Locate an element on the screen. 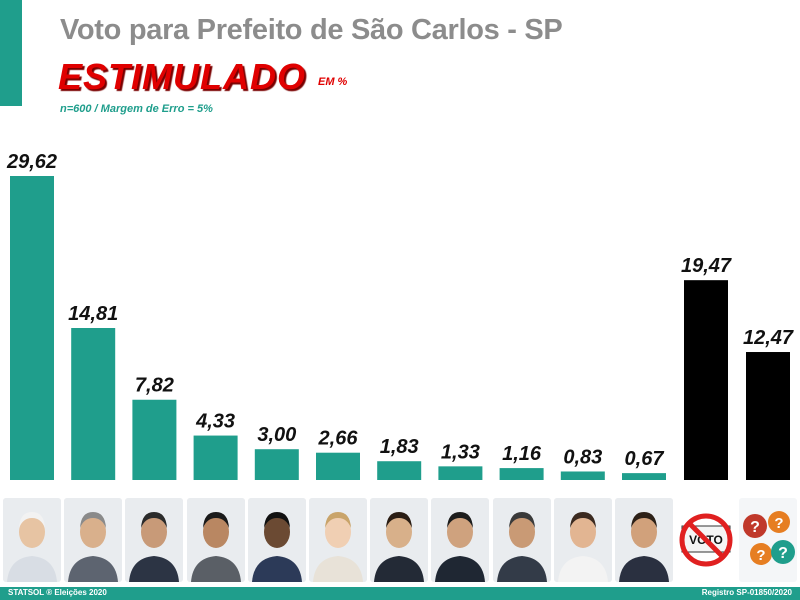 This screenshot has width=800, height=600. bar-value-label: 1,83 is located at coordinates (399, 447).